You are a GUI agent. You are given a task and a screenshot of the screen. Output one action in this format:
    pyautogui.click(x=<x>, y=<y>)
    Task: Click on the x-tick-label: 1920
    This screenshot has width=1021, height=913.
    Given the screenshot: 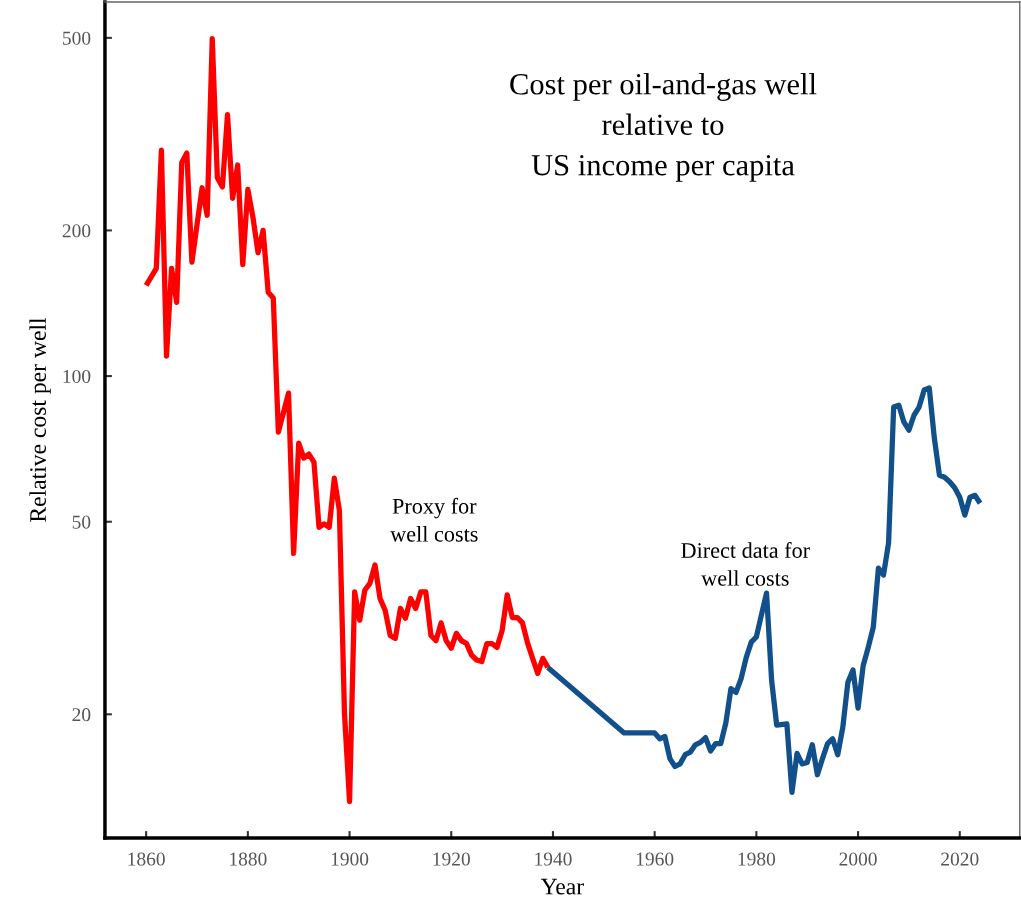 What is the action you would take?
    pyautogui.click(x=451, y=859)
    